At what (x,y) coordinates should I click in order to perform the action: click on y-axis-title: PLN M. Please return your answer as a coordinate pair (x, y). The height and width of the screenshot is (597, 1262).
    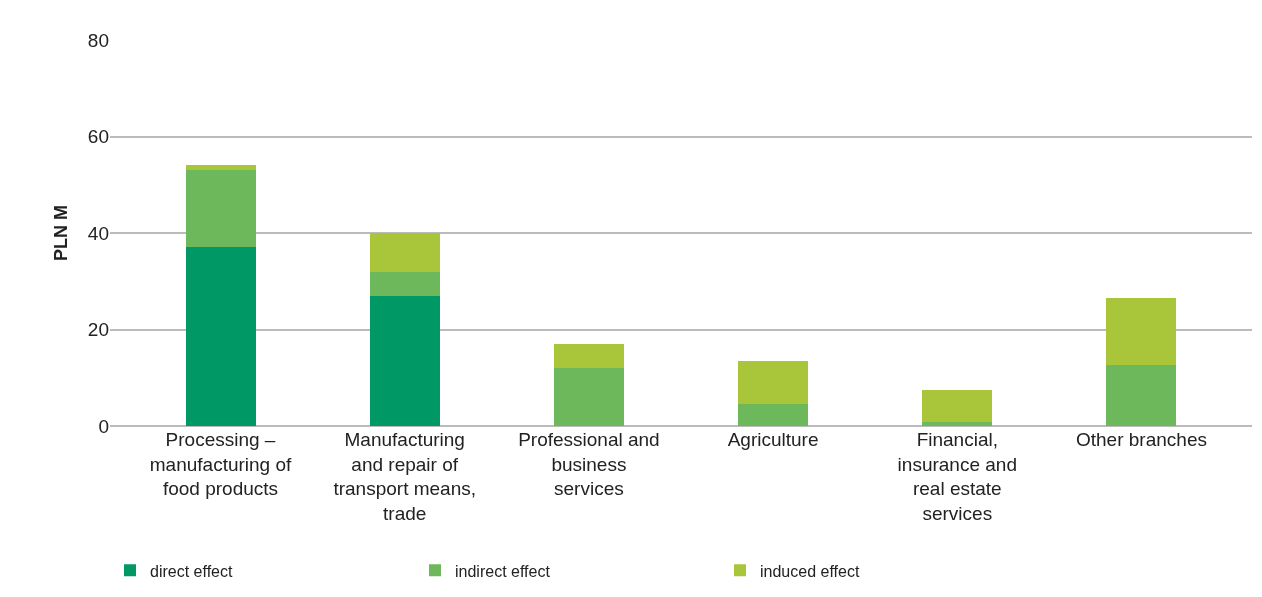
    Looking at the image, I should click on (61, 233).